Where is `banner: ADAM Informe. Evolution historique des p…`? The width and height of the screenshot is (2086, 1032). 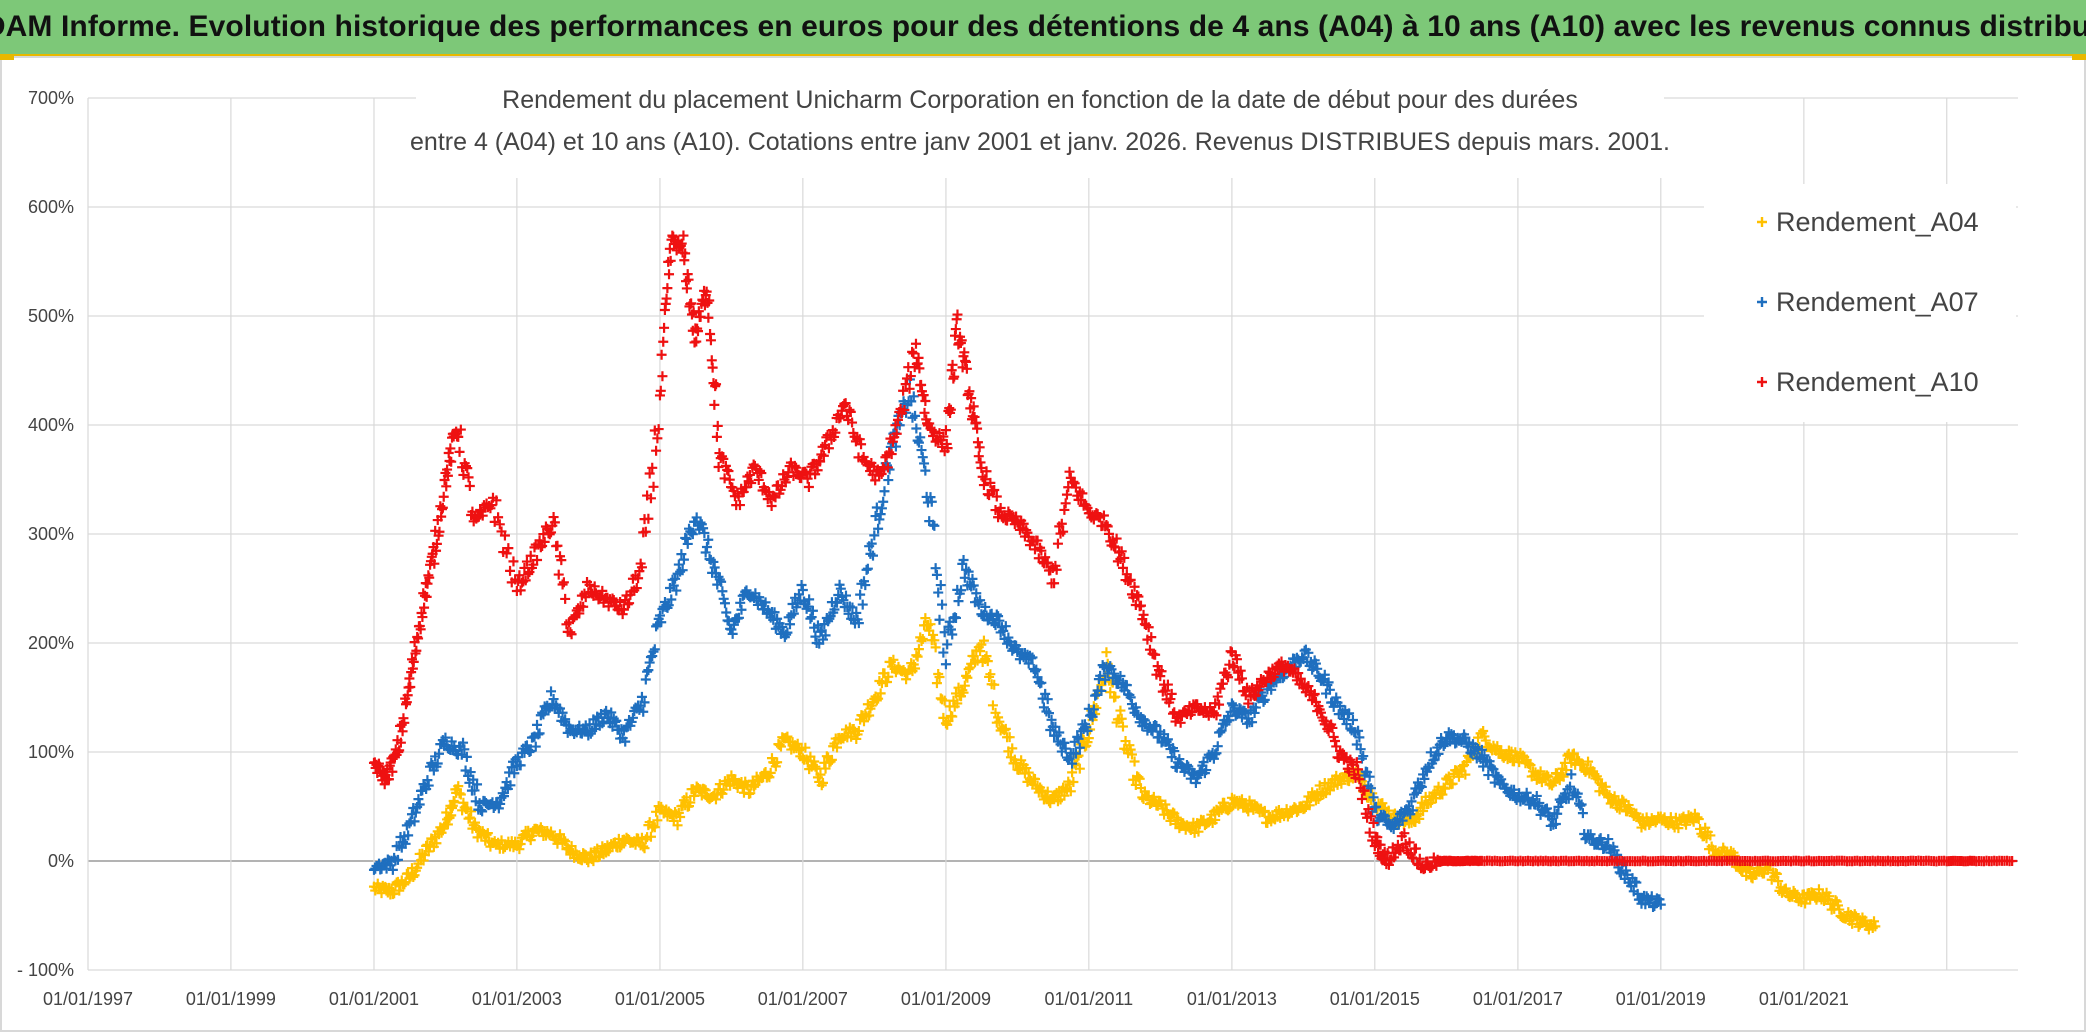 banner: ADAM Informe. Evolution historique des p… is located at coordinates (1043, 28).